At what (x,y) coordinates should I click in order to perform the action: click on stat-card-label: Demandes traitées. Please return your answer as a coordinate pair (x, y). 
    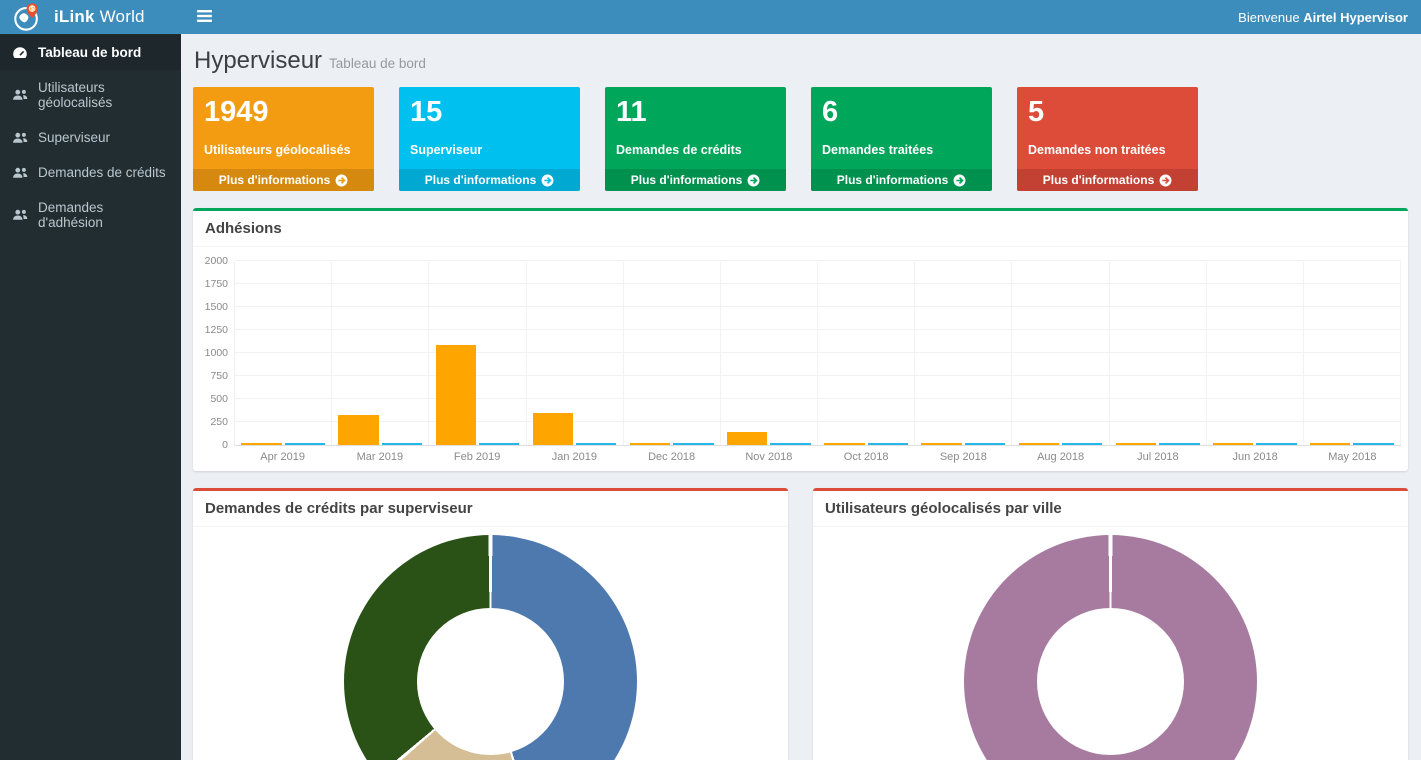
    Looking at the image, I should click on (878, 150).